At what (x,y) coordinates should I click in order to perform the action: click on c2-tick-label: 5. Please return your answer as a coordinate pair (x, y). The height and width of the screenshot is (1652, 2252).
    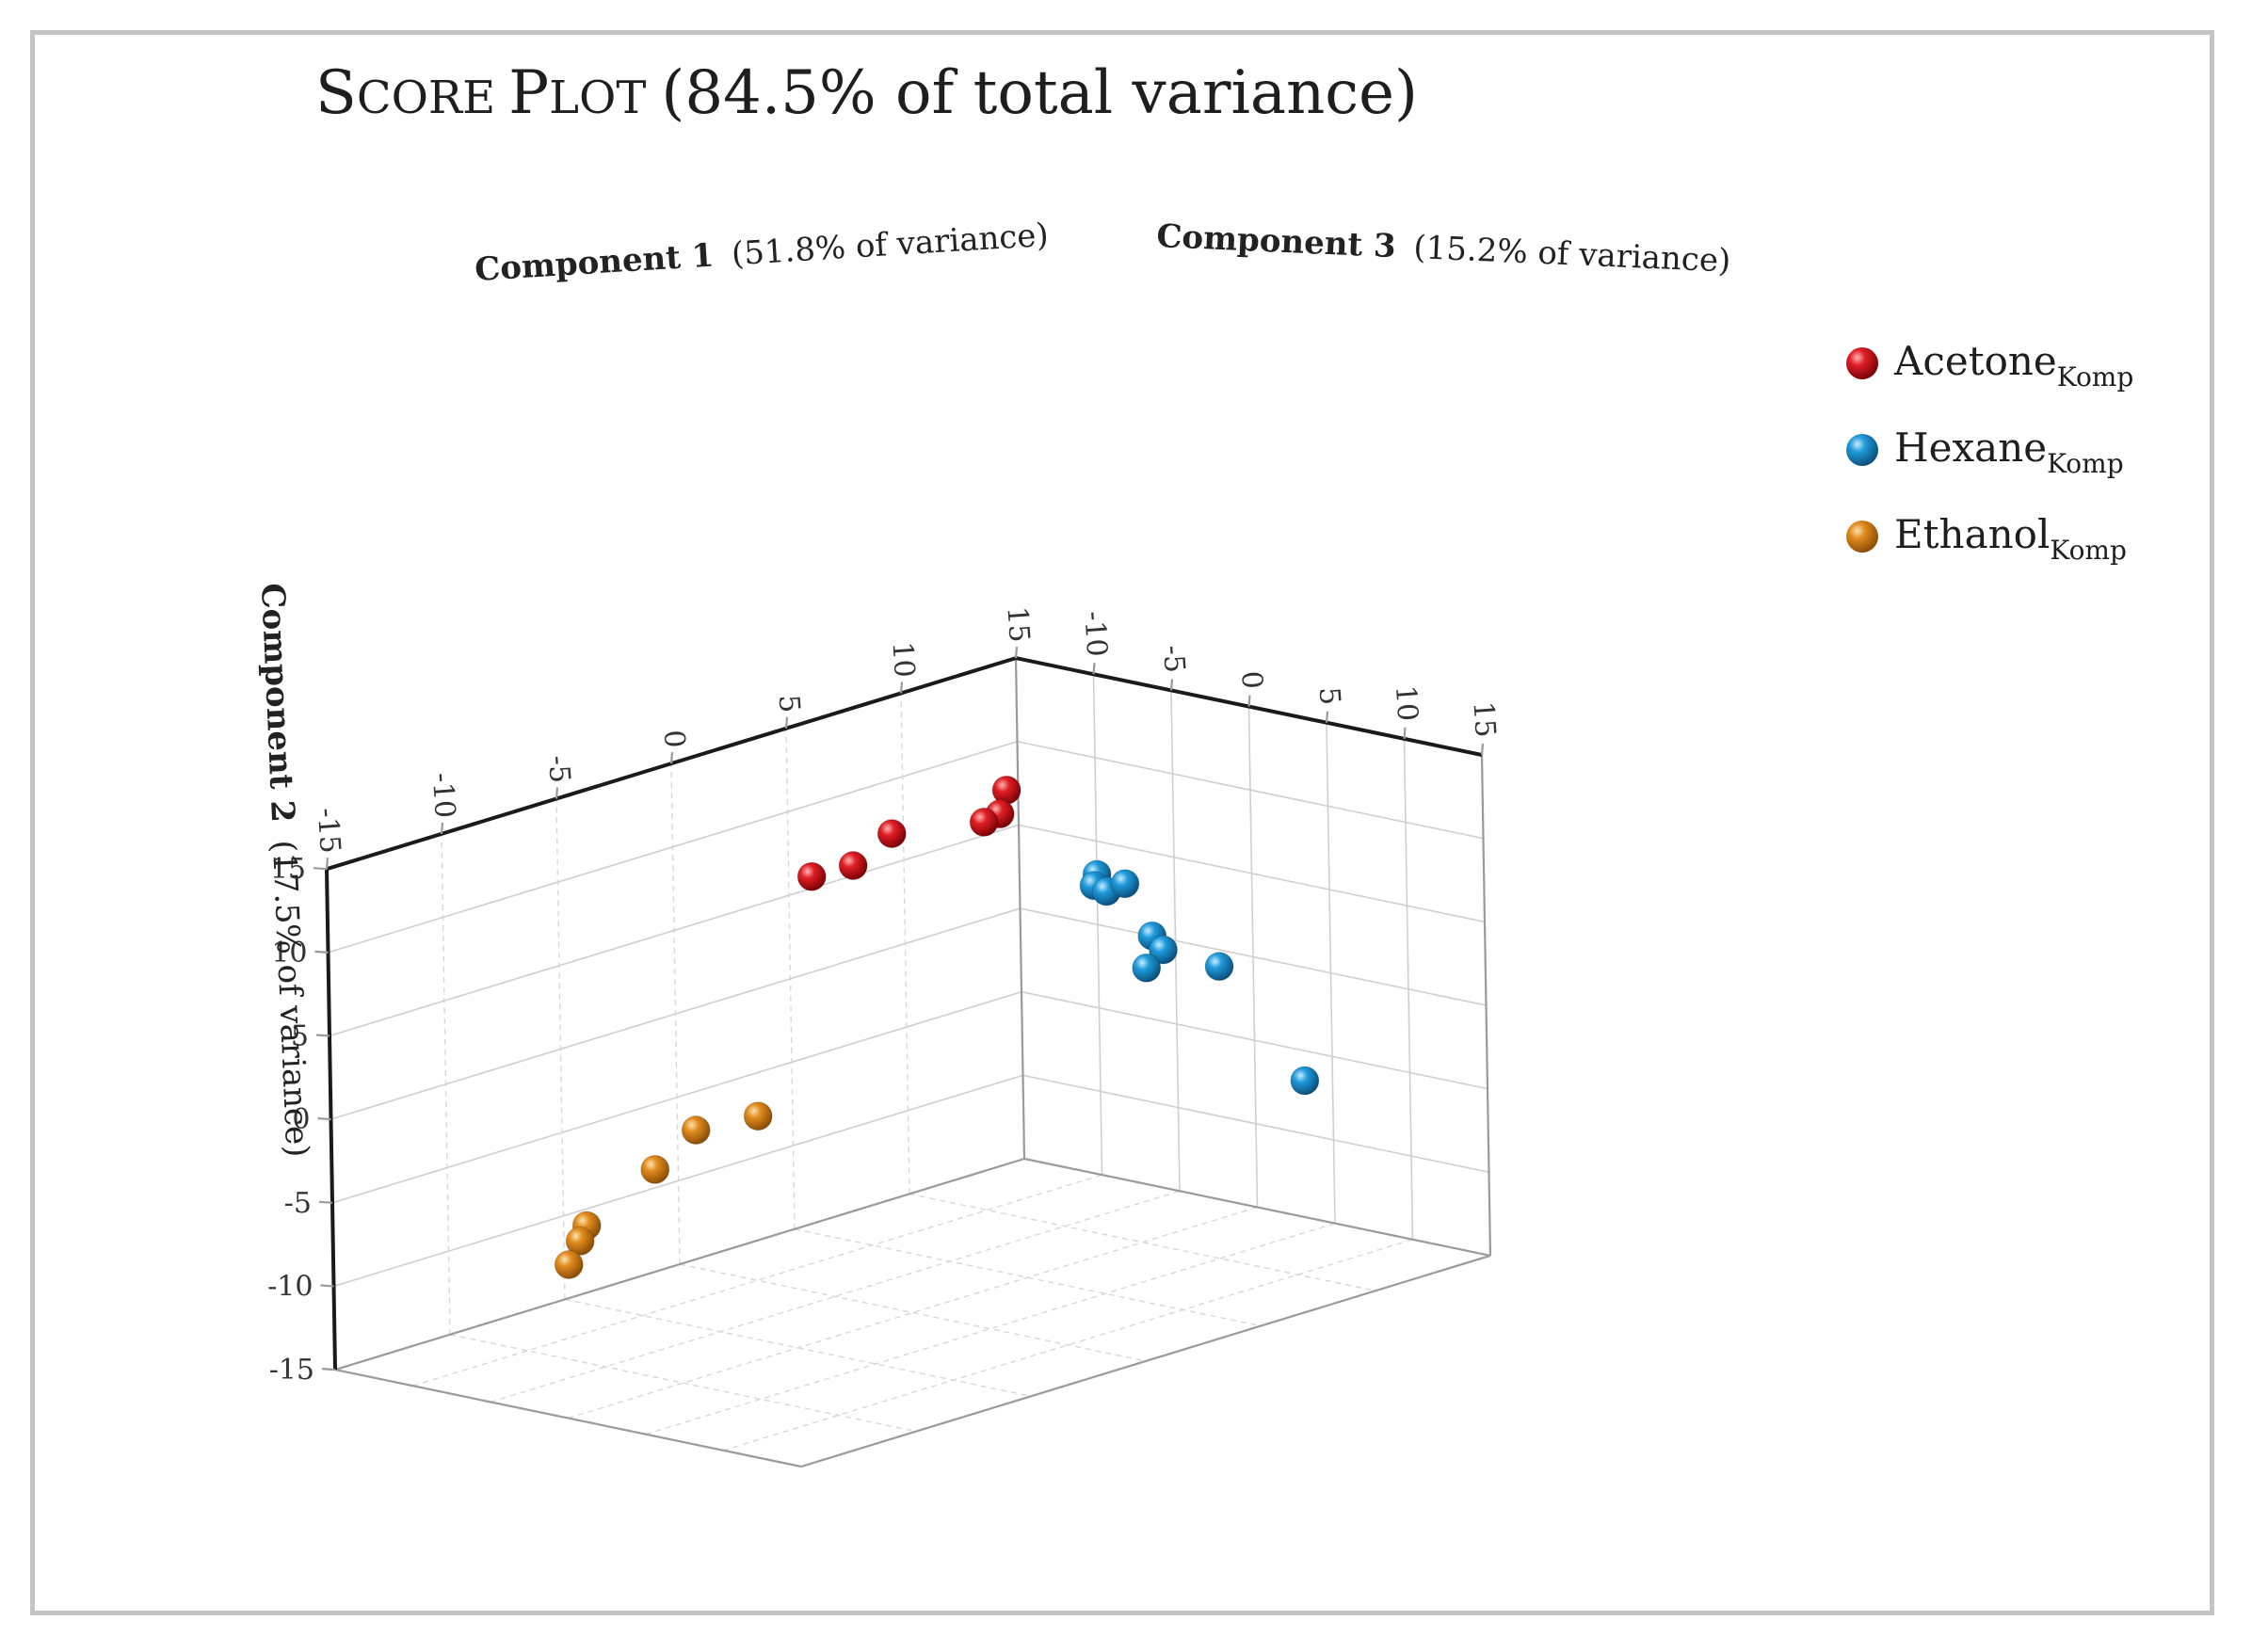
    Looking at the image, I should click on (300, 1036).